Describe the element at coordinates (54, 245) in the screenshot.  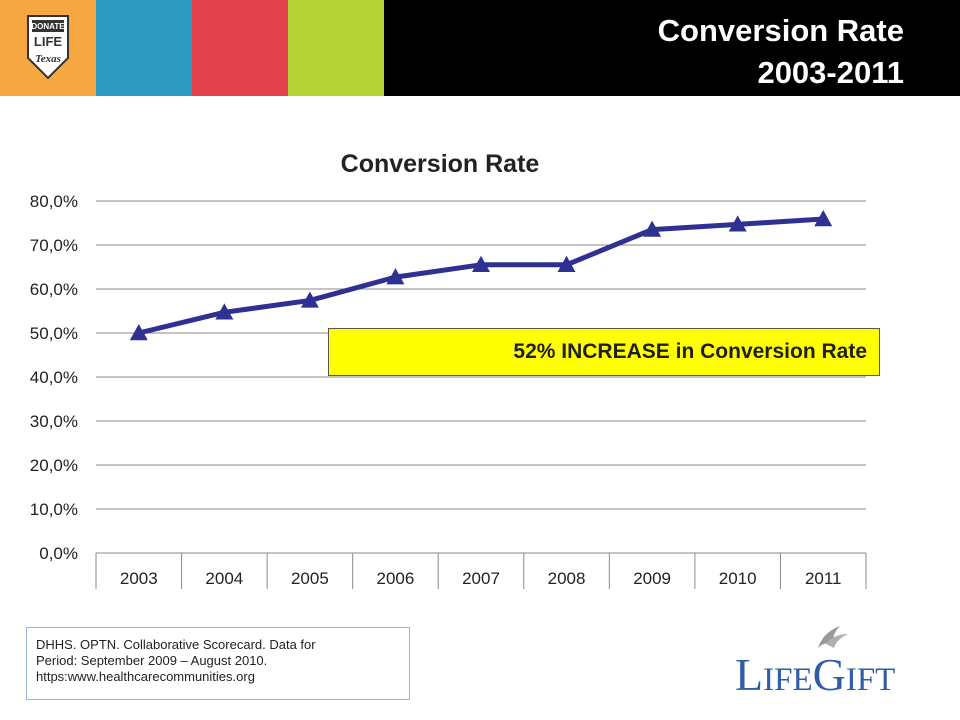
I see `y-tick-label: 70,0%` at that location.